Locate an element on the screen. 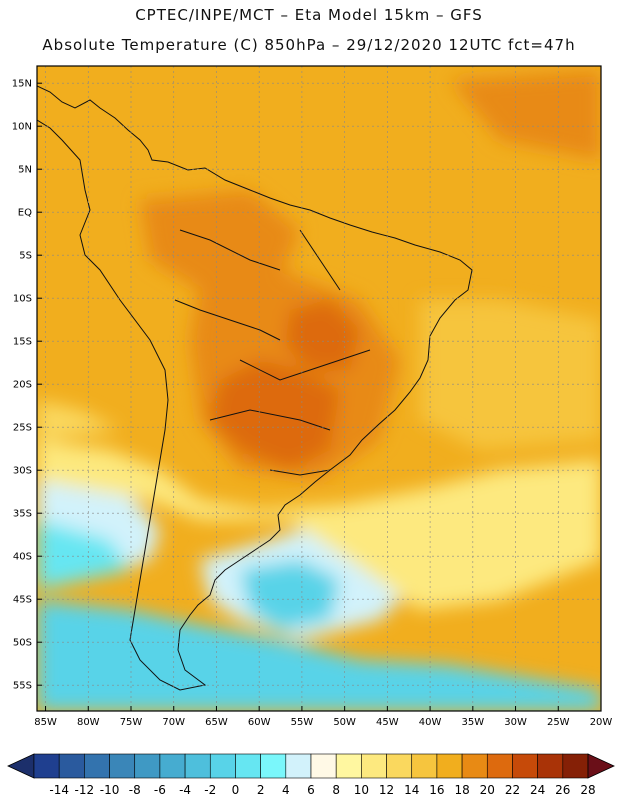 The height and width of the screenshot is (800, 618). colorbar-max-arrow is located at coordinates (601, 766).